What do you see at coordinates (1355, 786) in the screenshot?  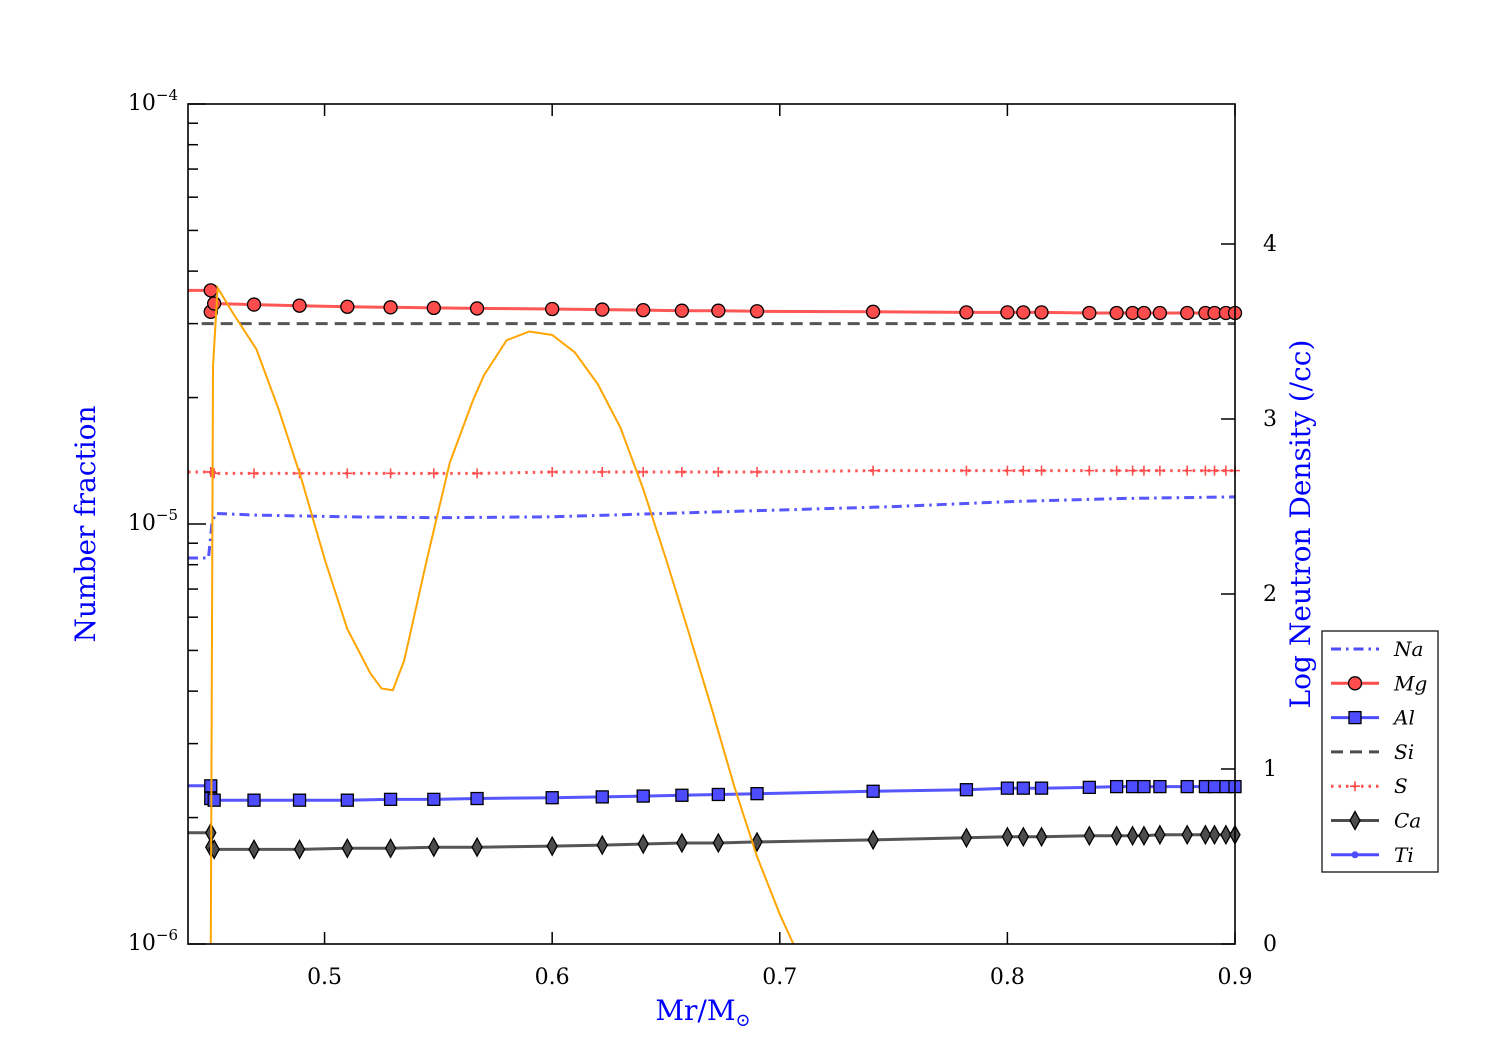 I see `legend-marker-s` at bounding box center [1355, 786].